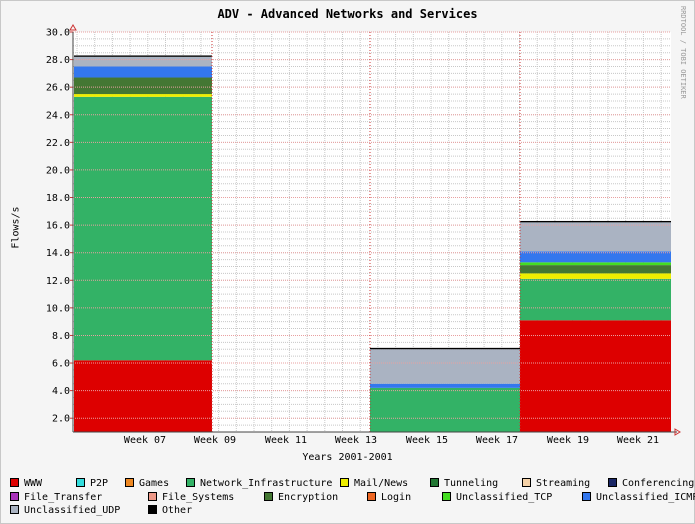 The height and width of the screenshot is (524, 695). Describe the element at coordinates (58, 226) in the screenshot. I see `y-tick-label: 16.0` at that location.